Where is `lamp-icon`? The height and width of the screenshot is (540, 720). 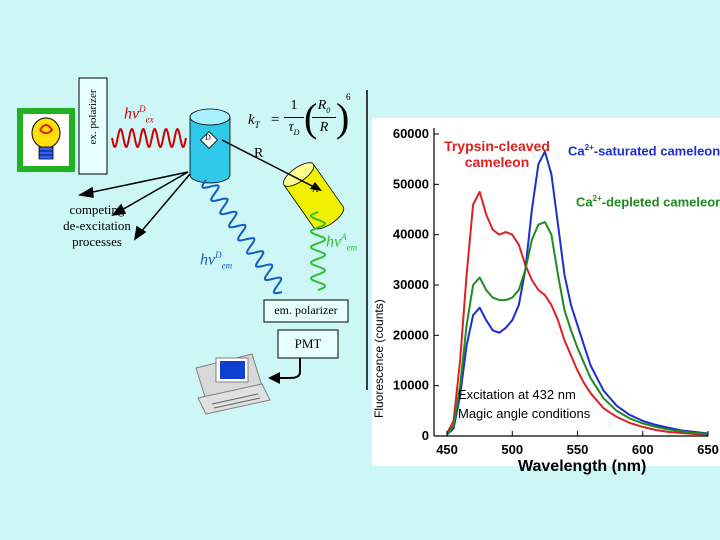 lamp-icon is located at coordinates (46, 140).